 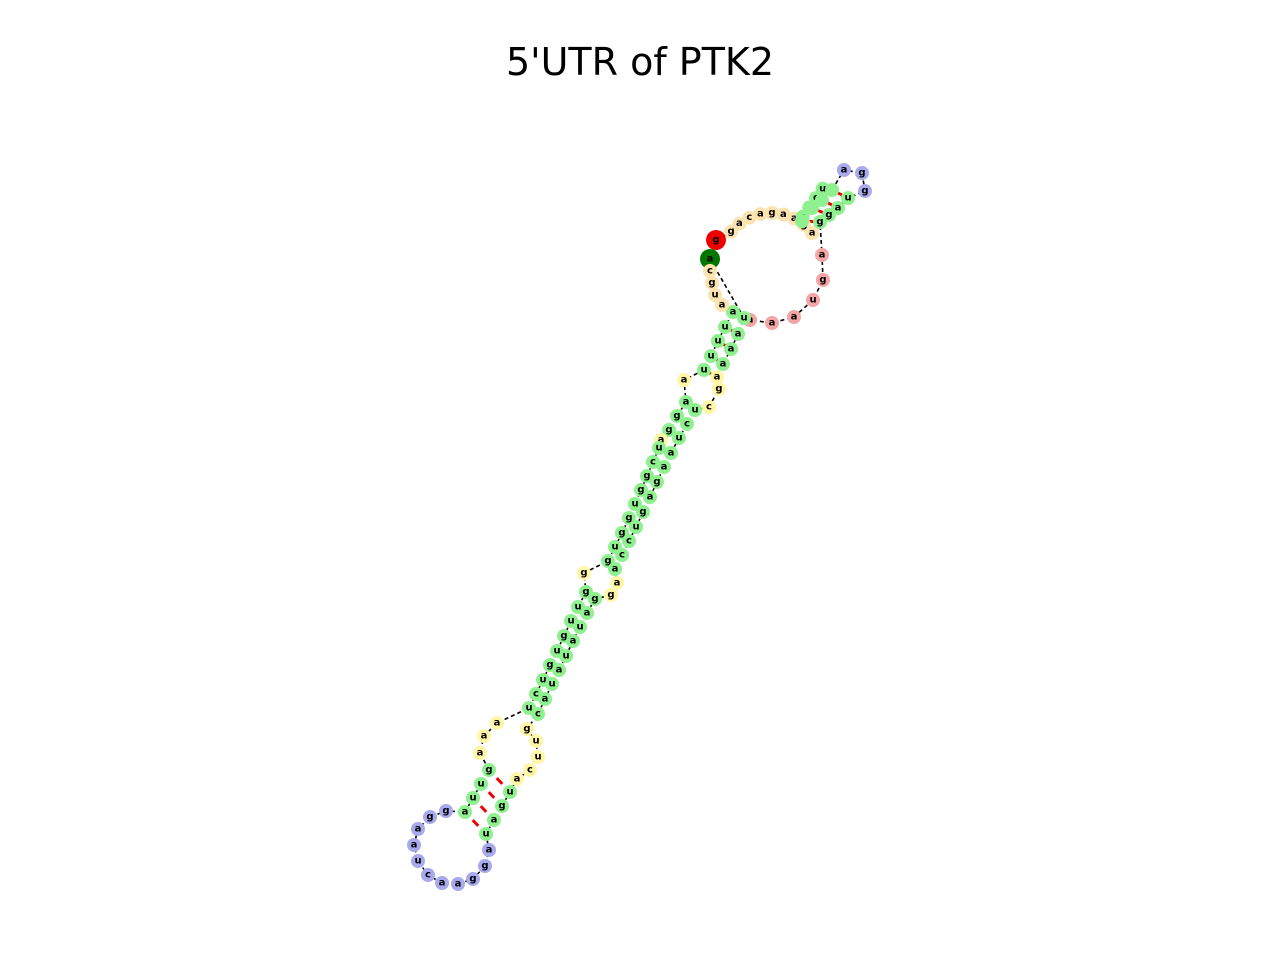 What do you see at coordinates (710, 259) in the screenshot?
I see `three-prime-end-nucleotide: a` at bounding box center [710, 259].